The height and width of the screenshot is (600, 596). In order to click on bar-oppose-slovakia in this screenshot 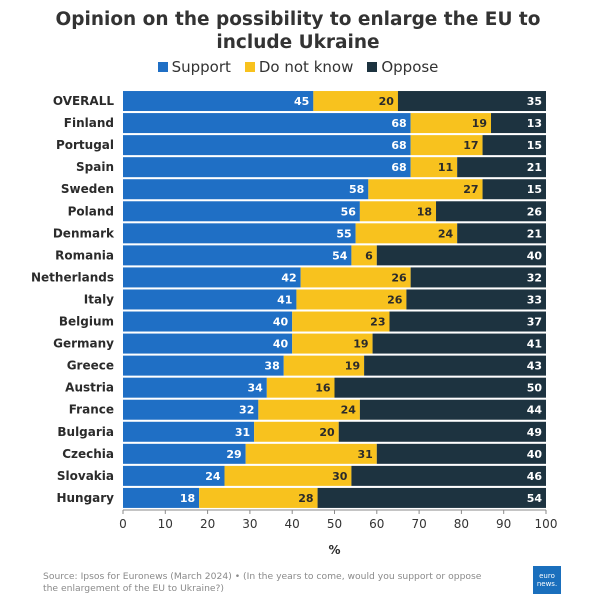, I will do `click(448, 475)`.